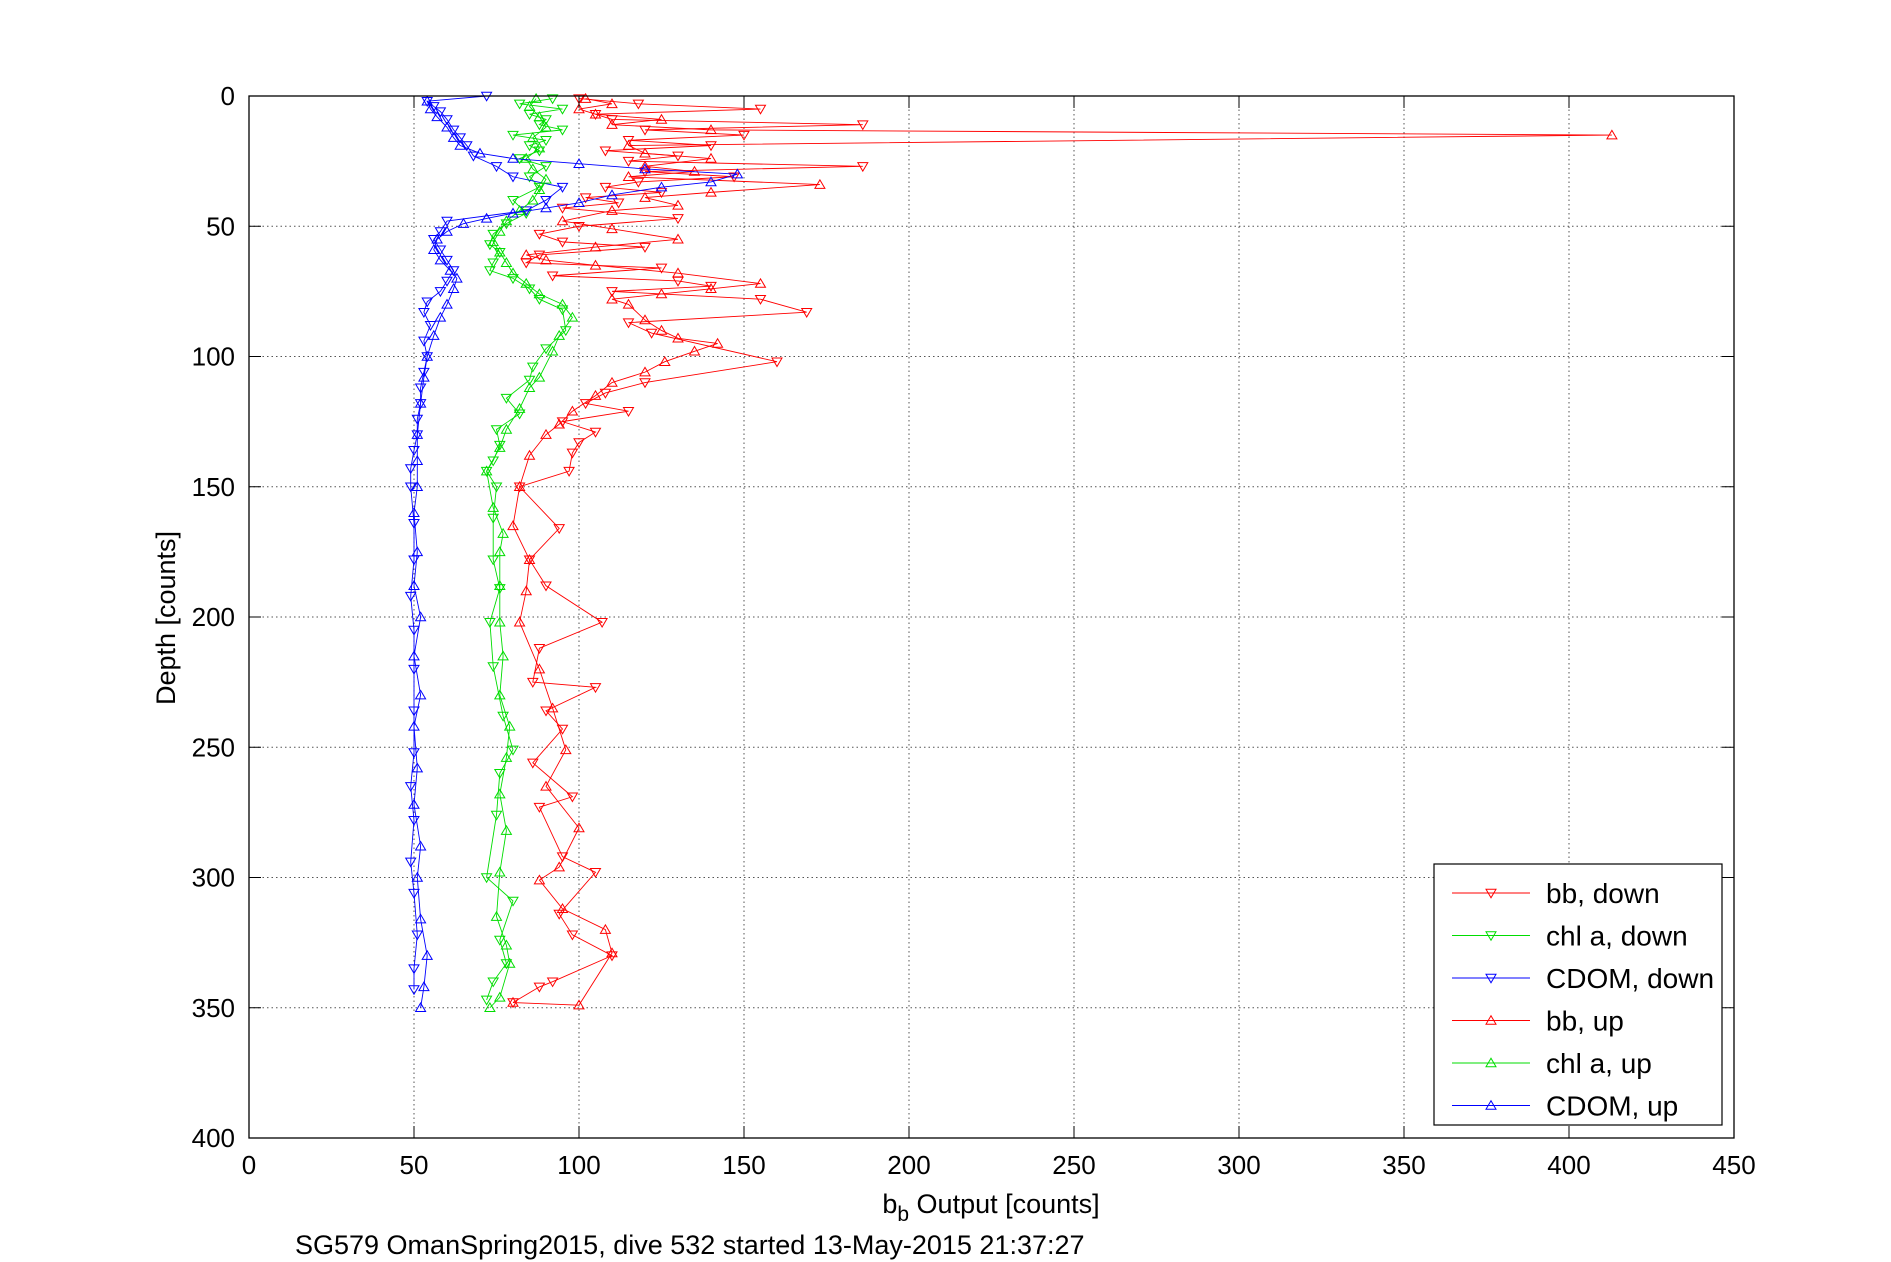 This screenshot has width=1891, height=1262. I want to click on legend-marker, so click(1491, 893).